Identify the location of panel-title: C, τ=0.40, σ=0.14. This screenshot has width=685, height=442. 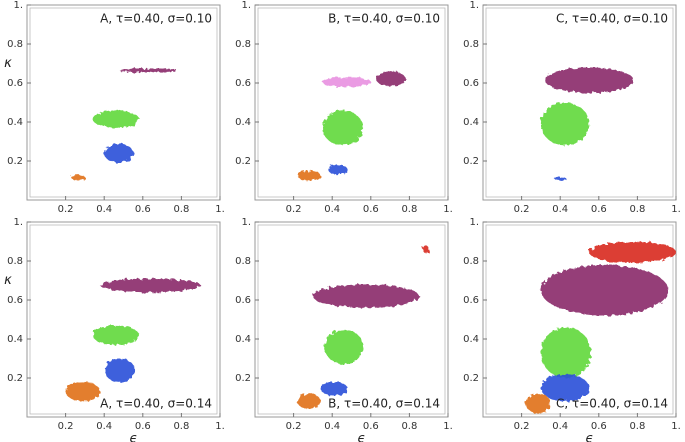
(612, 404).